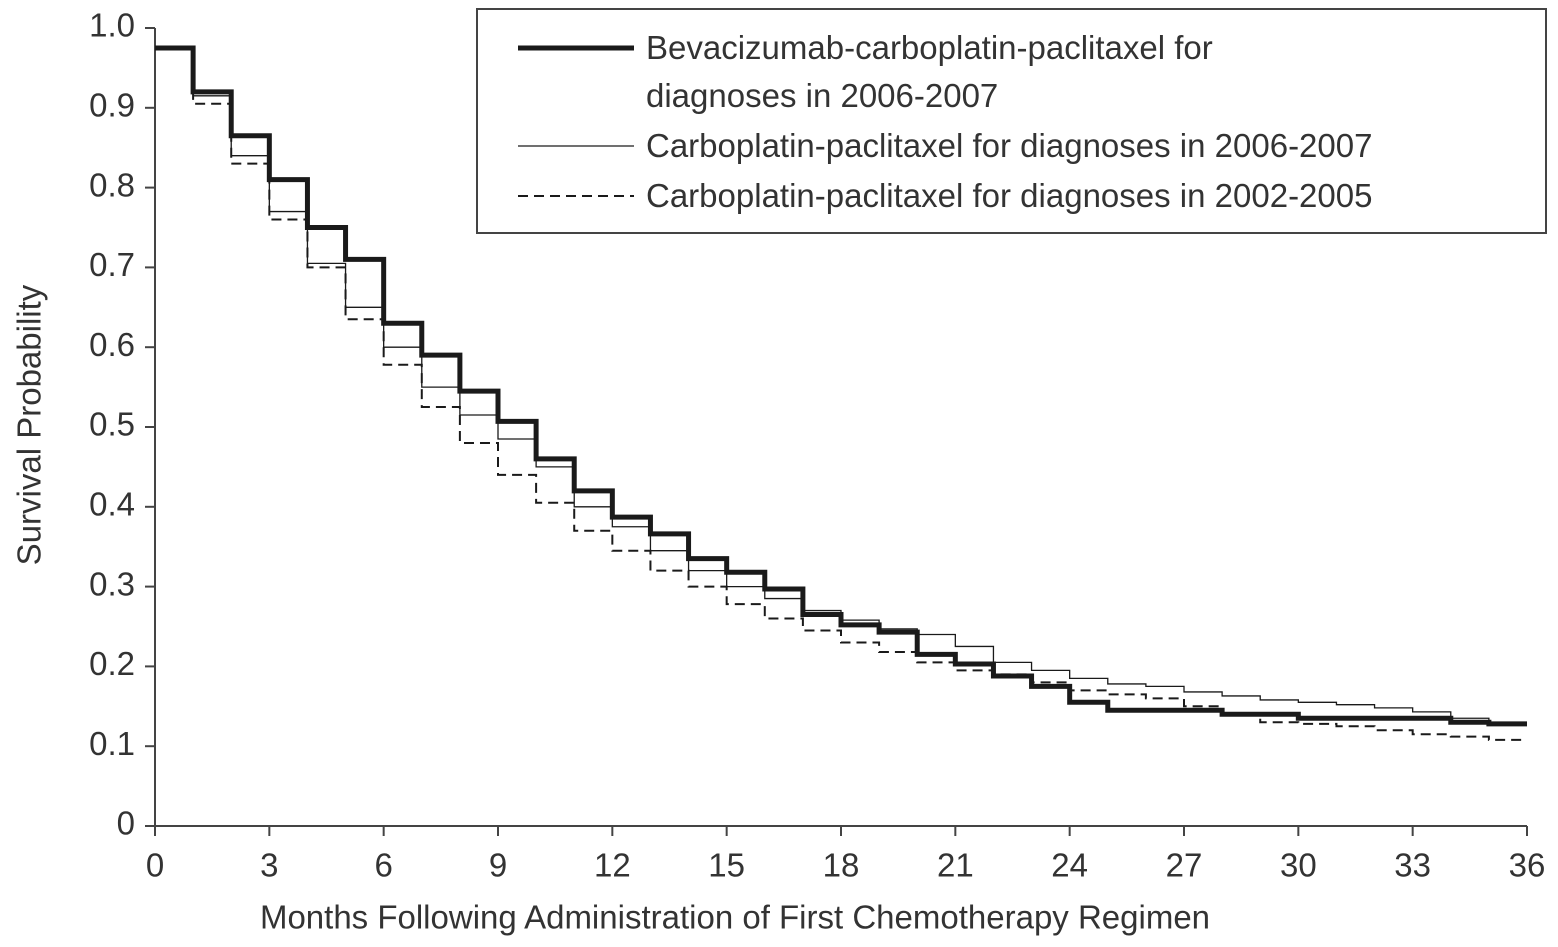 This screenshot has height=947, width=1558. Describe the element at coordinates (112, 424) in the screenshot. I see `y-tick-label: 0.5` at that location.